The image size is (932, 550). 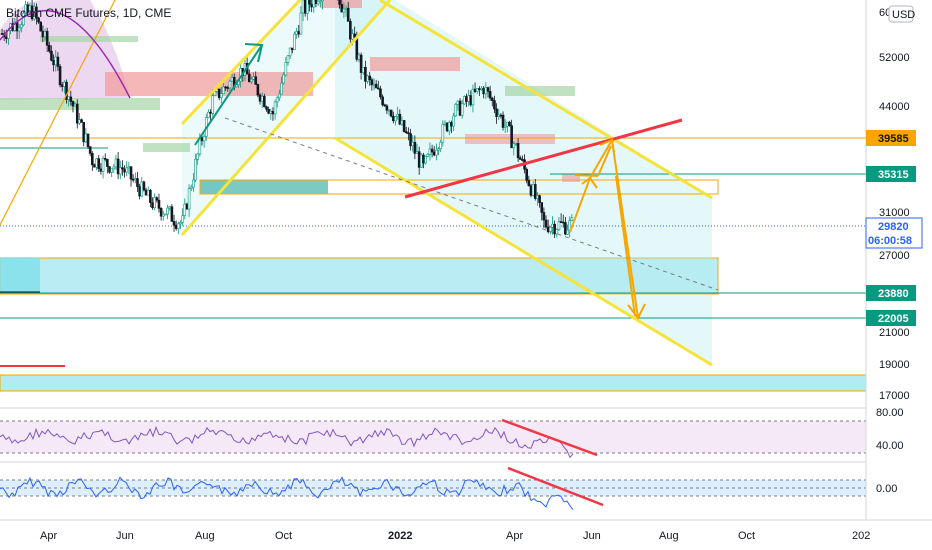 I want to click on cyan-bottom-band, so click(x=466, y=383).